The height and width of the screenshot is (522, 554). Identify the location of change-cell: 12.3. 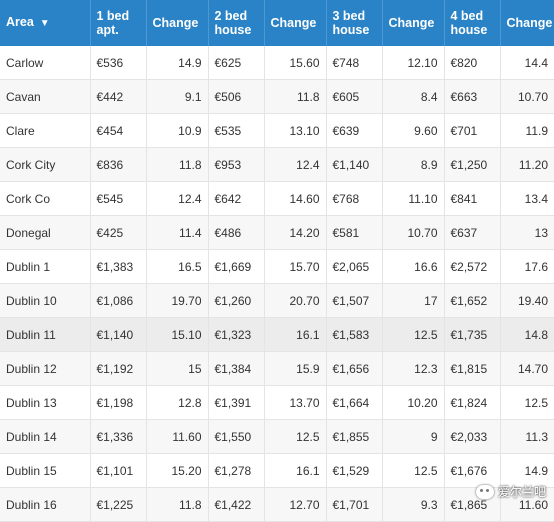
(413, 368).